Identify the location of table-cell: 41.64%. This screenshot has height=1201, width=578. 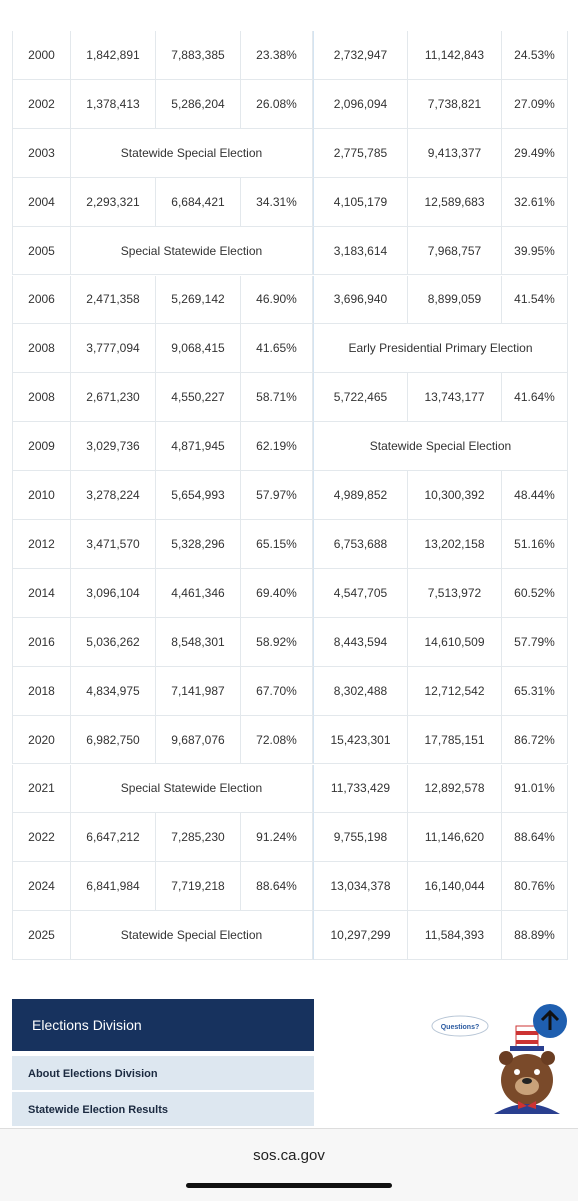
(535, 398).